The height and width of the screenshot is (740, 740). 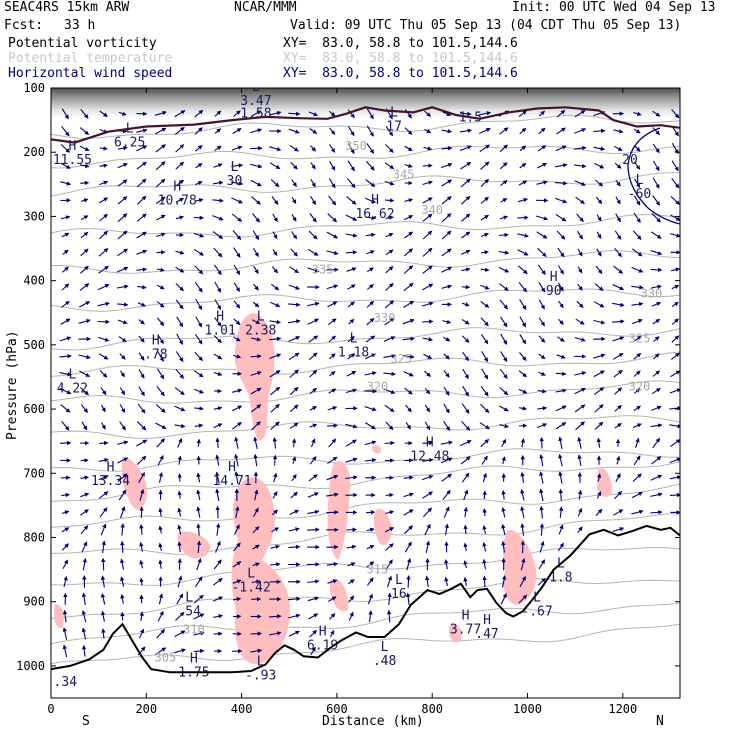 I want to click on x-tick-label: 600, so click(x=337, y=709).